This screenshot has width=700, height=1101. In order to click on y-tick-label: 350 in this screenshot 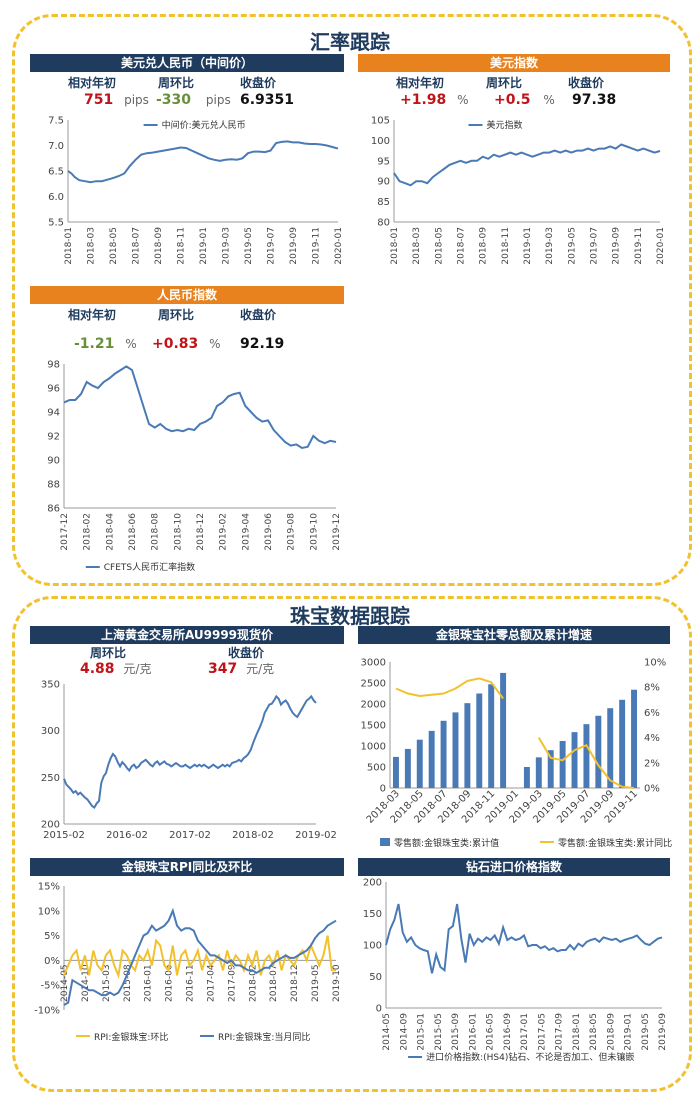, I will do `click(50, 685)`.